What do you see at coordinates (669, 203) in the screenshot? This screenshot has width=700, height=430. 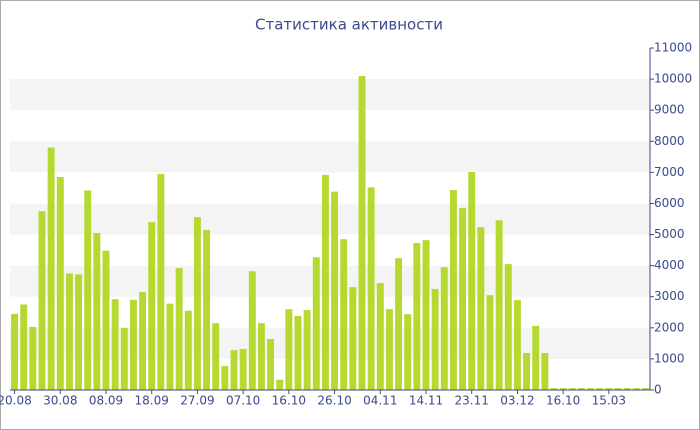 I see `y-tick-label: 6000` at bounding box center [669, 203].